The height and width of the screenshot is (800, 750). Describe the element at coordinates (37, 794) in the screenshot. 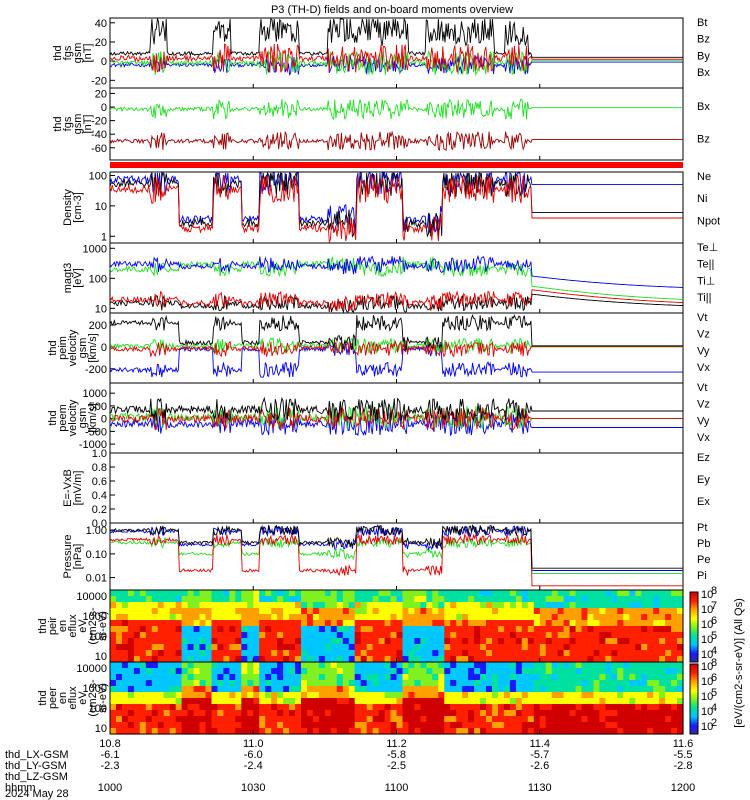

I see `date-label: 2024 May 28` at that location.